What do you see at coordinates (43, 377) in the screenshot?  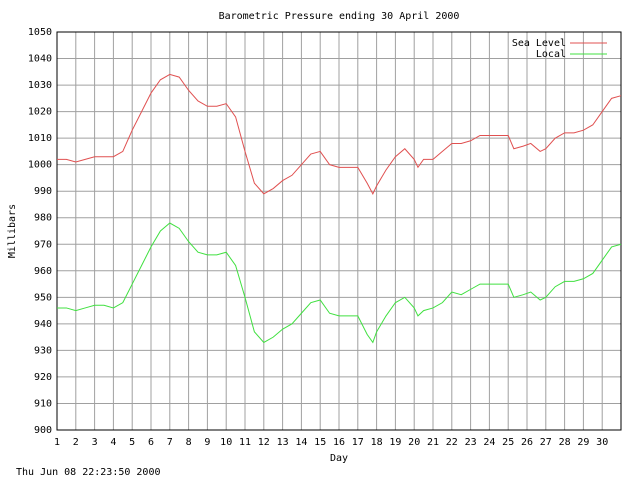 I see `y-tick-label: 920` at bounding box center [43, 377].